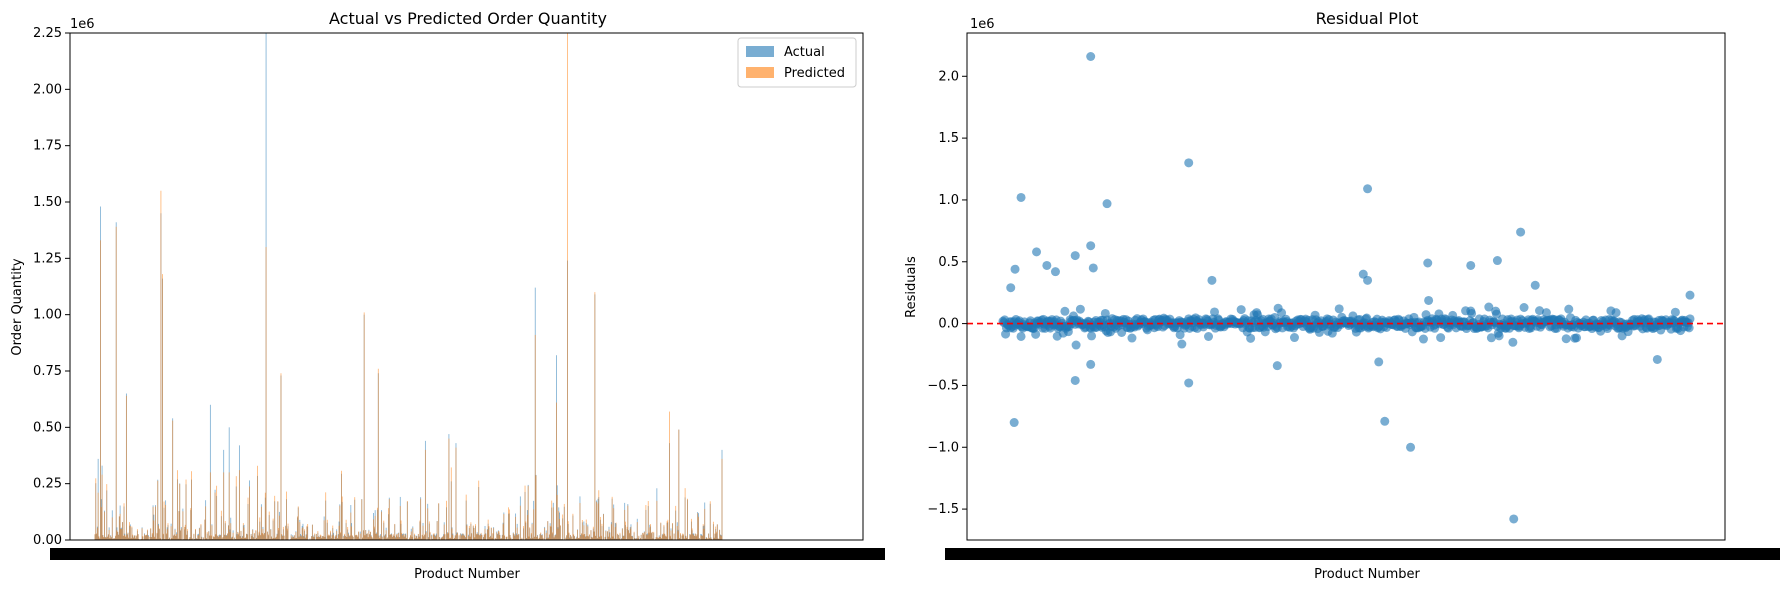 This screenshot has width=1782, height=590. Describe the element at coordinates (1367, 18) in the screenshot. I see `chart2-title: Residual Plot` at that location.